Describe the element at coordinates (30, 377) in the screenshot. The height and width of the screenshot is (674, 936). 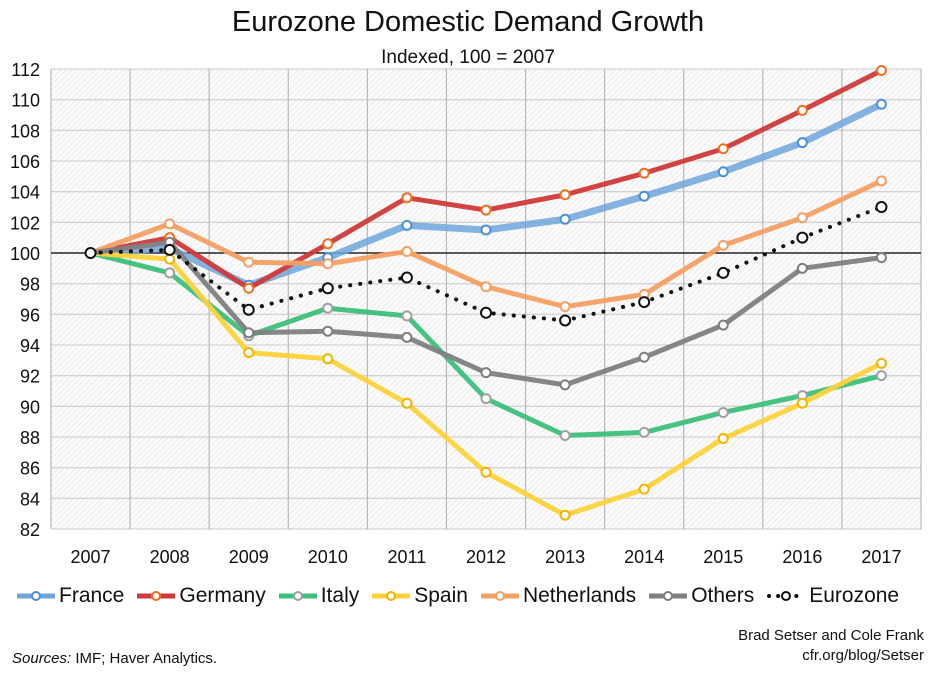
I see `y-tick-label: 92` at that location.